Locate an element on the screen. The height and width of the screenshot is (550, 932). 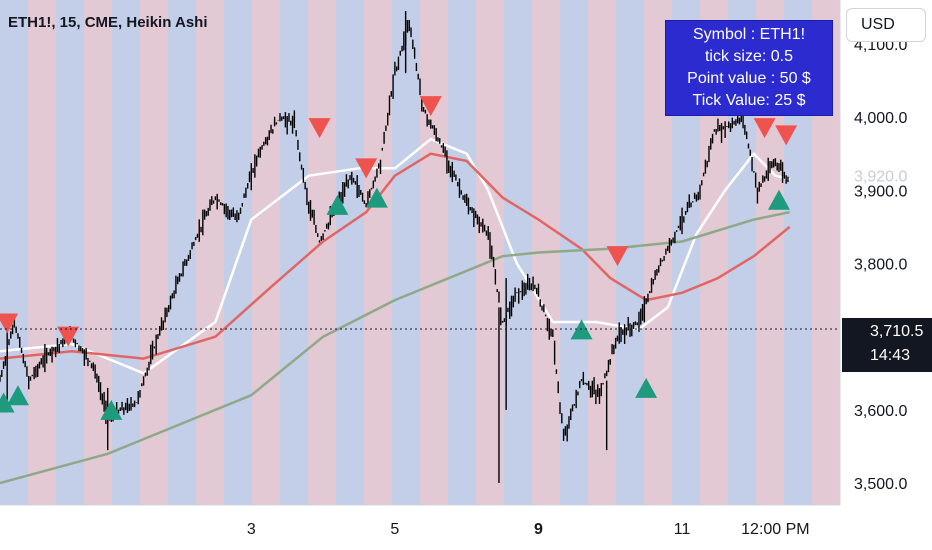
symbol-title: ETH1!, 15, CME, Heikin Ashi is located at coordinates (108, 22).